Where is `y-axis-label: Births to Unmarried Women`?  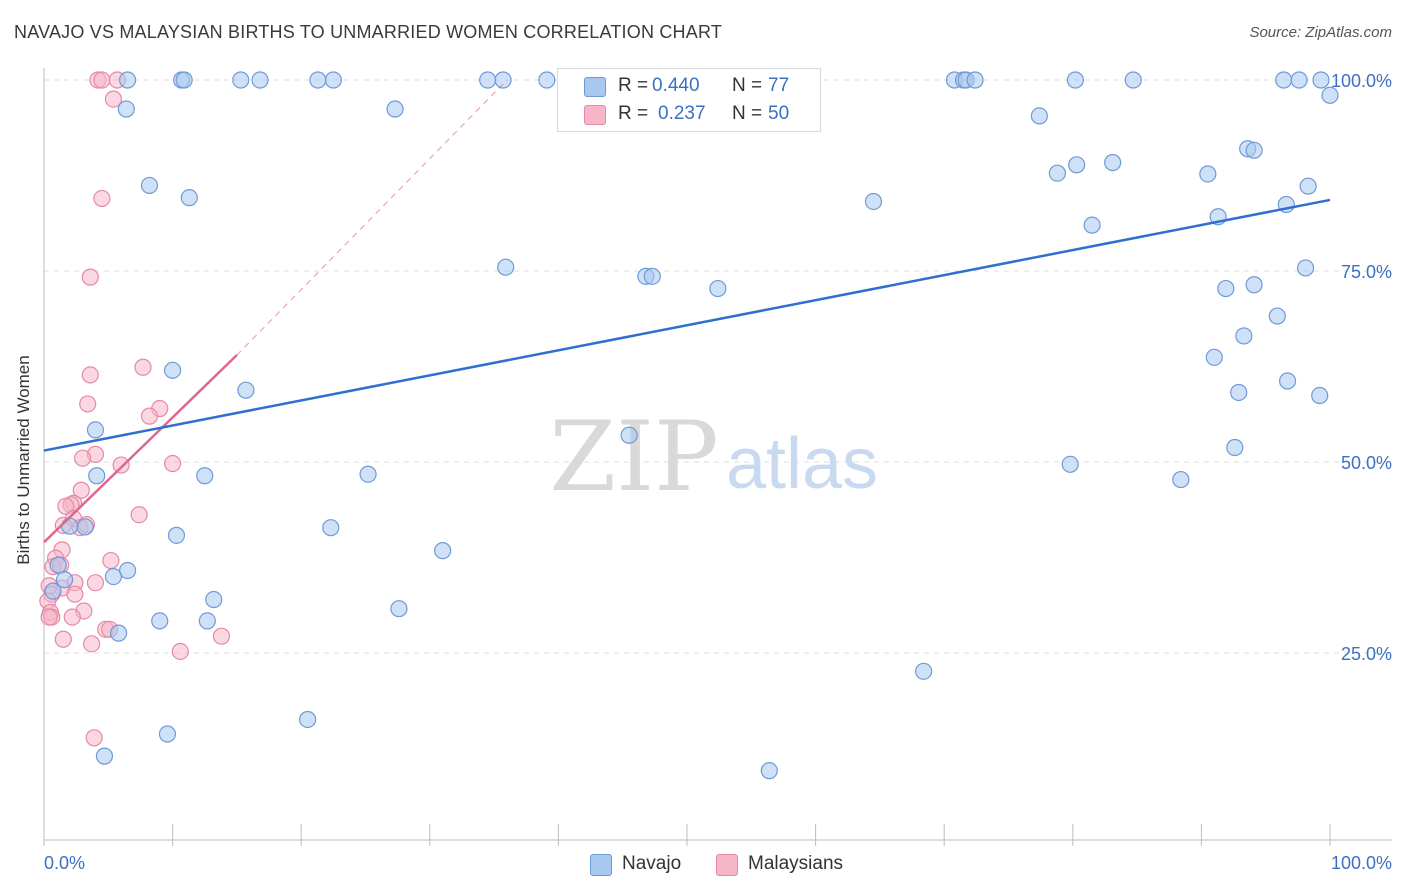 y-axis-label: Births to Unmarried Women is located at coordinates (23, 460).